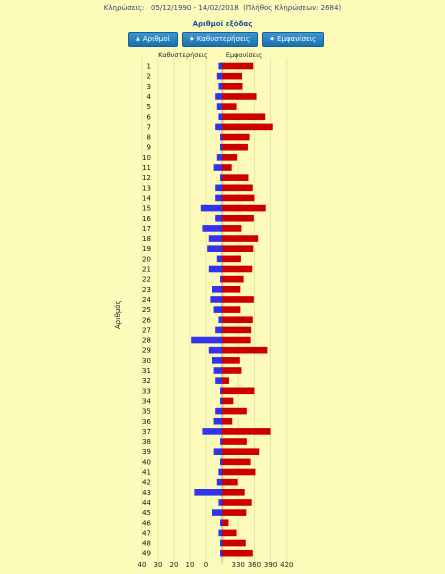  I want to click on sort-by-delays-button: ◆ Καθυστερήσεις, so click(220, 39).